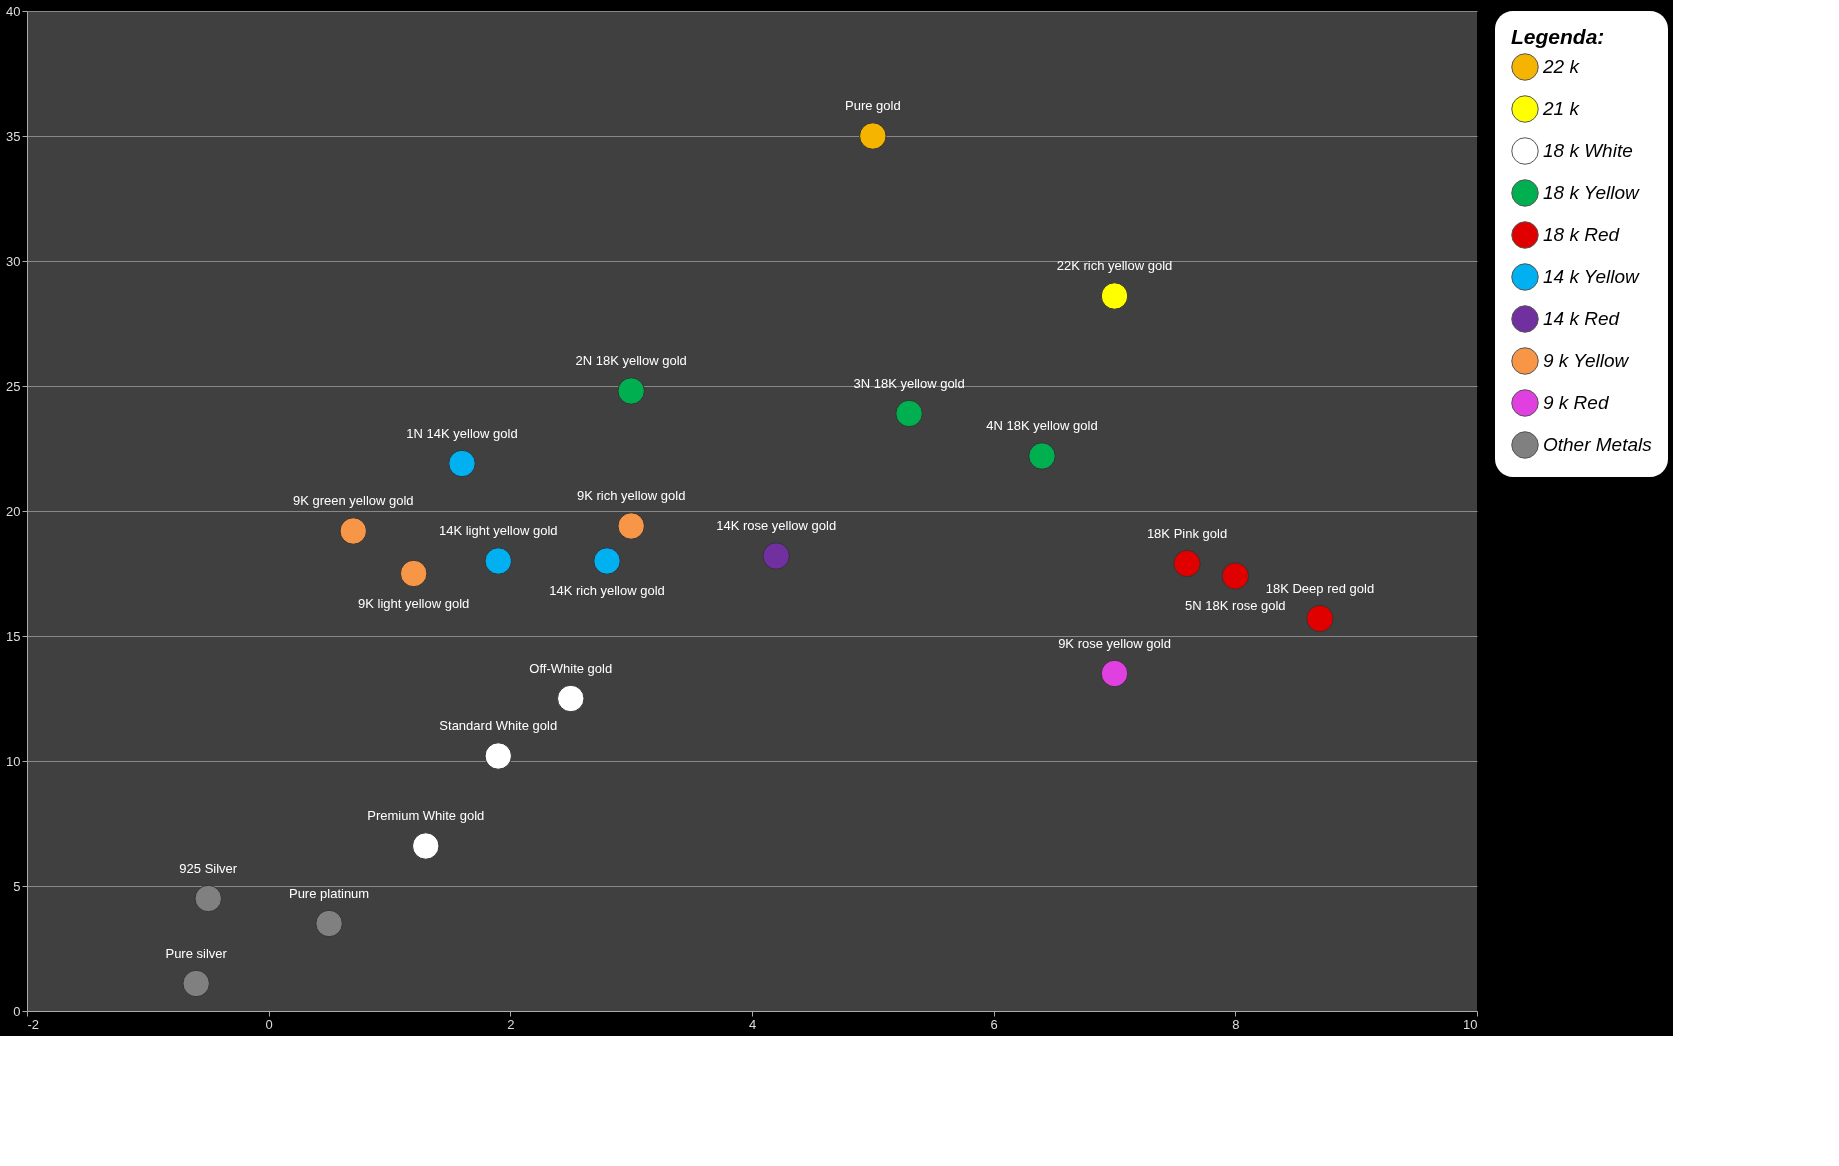 The width and height of the screenshot is (1839, 1166). Describe the element at coordinates (776, 525) in the screenshot. I see `annotation: 14K rose yellow gold` at that location.